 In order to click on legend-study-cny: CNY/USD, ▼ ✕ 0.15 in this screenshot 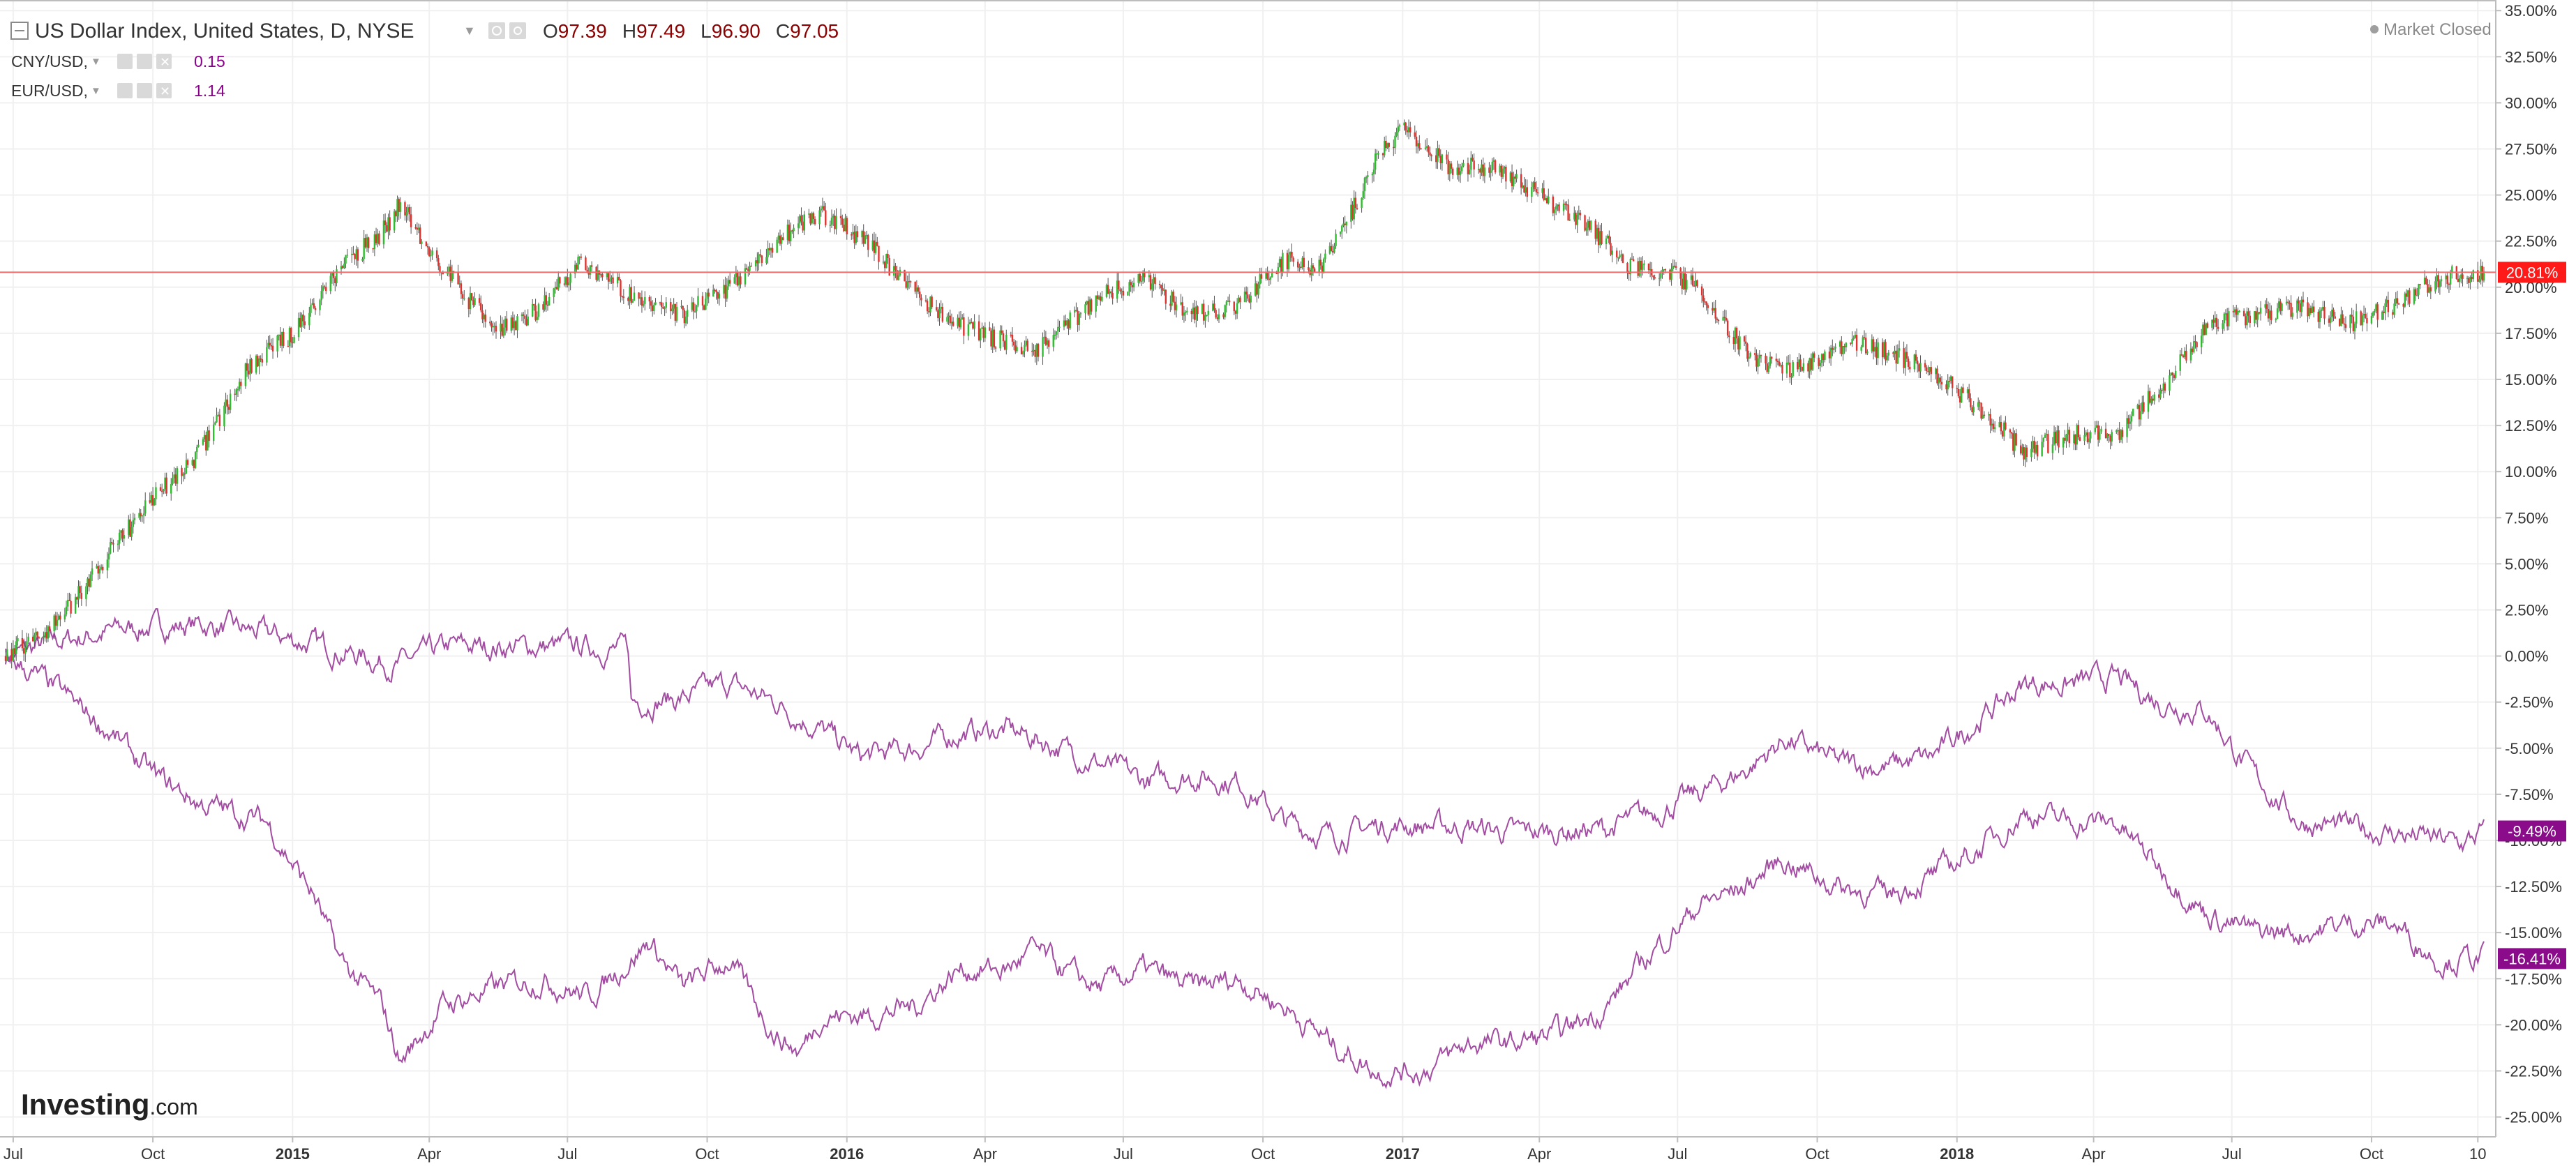, I will do `click(118, 61)`.